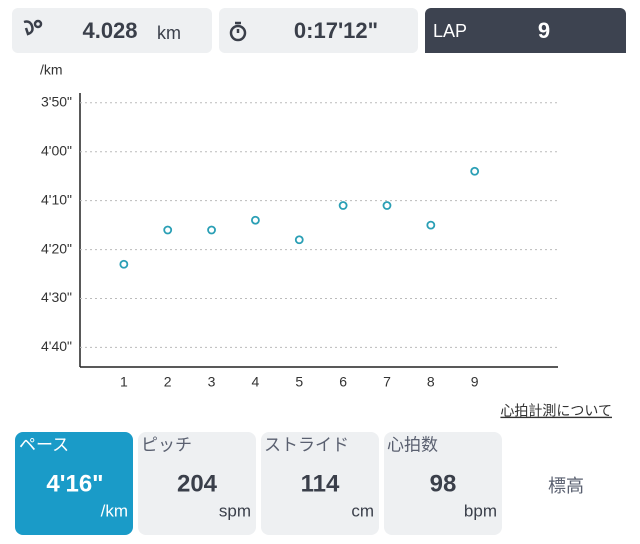 Image resolution: width=640 pixels, height=544 pixels. I want to click on x-tick-label: 6, so click(343, 382).